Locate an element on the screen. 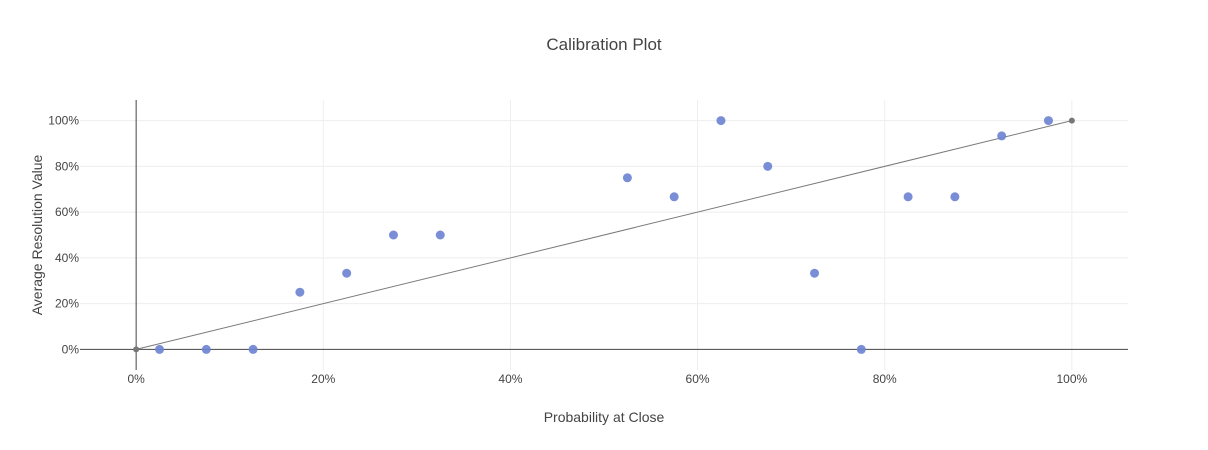 The width and height of the screenshot is (1208, 450). y-tick-label-0: 0% is located at coordinates (71, 349).